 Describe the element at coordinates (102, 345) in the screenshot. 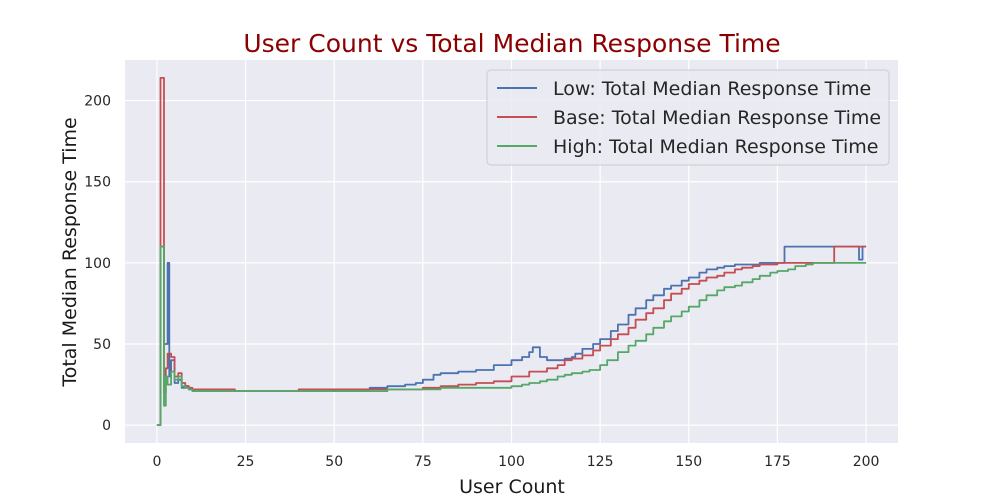

I see `y-tick-label: 50` at that location.